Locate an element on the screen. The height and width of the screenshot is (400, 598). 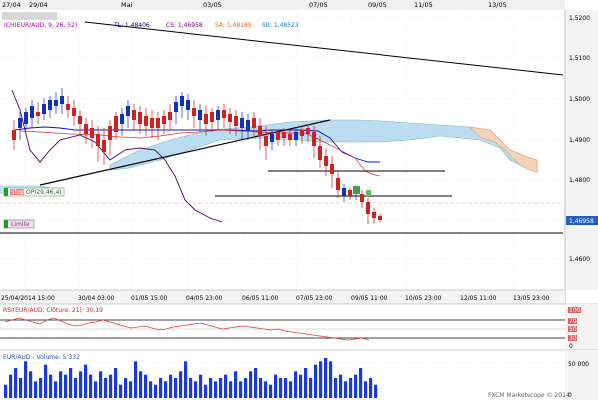
time-label: 10/05 23:00 is located at coordinates (423, 298).